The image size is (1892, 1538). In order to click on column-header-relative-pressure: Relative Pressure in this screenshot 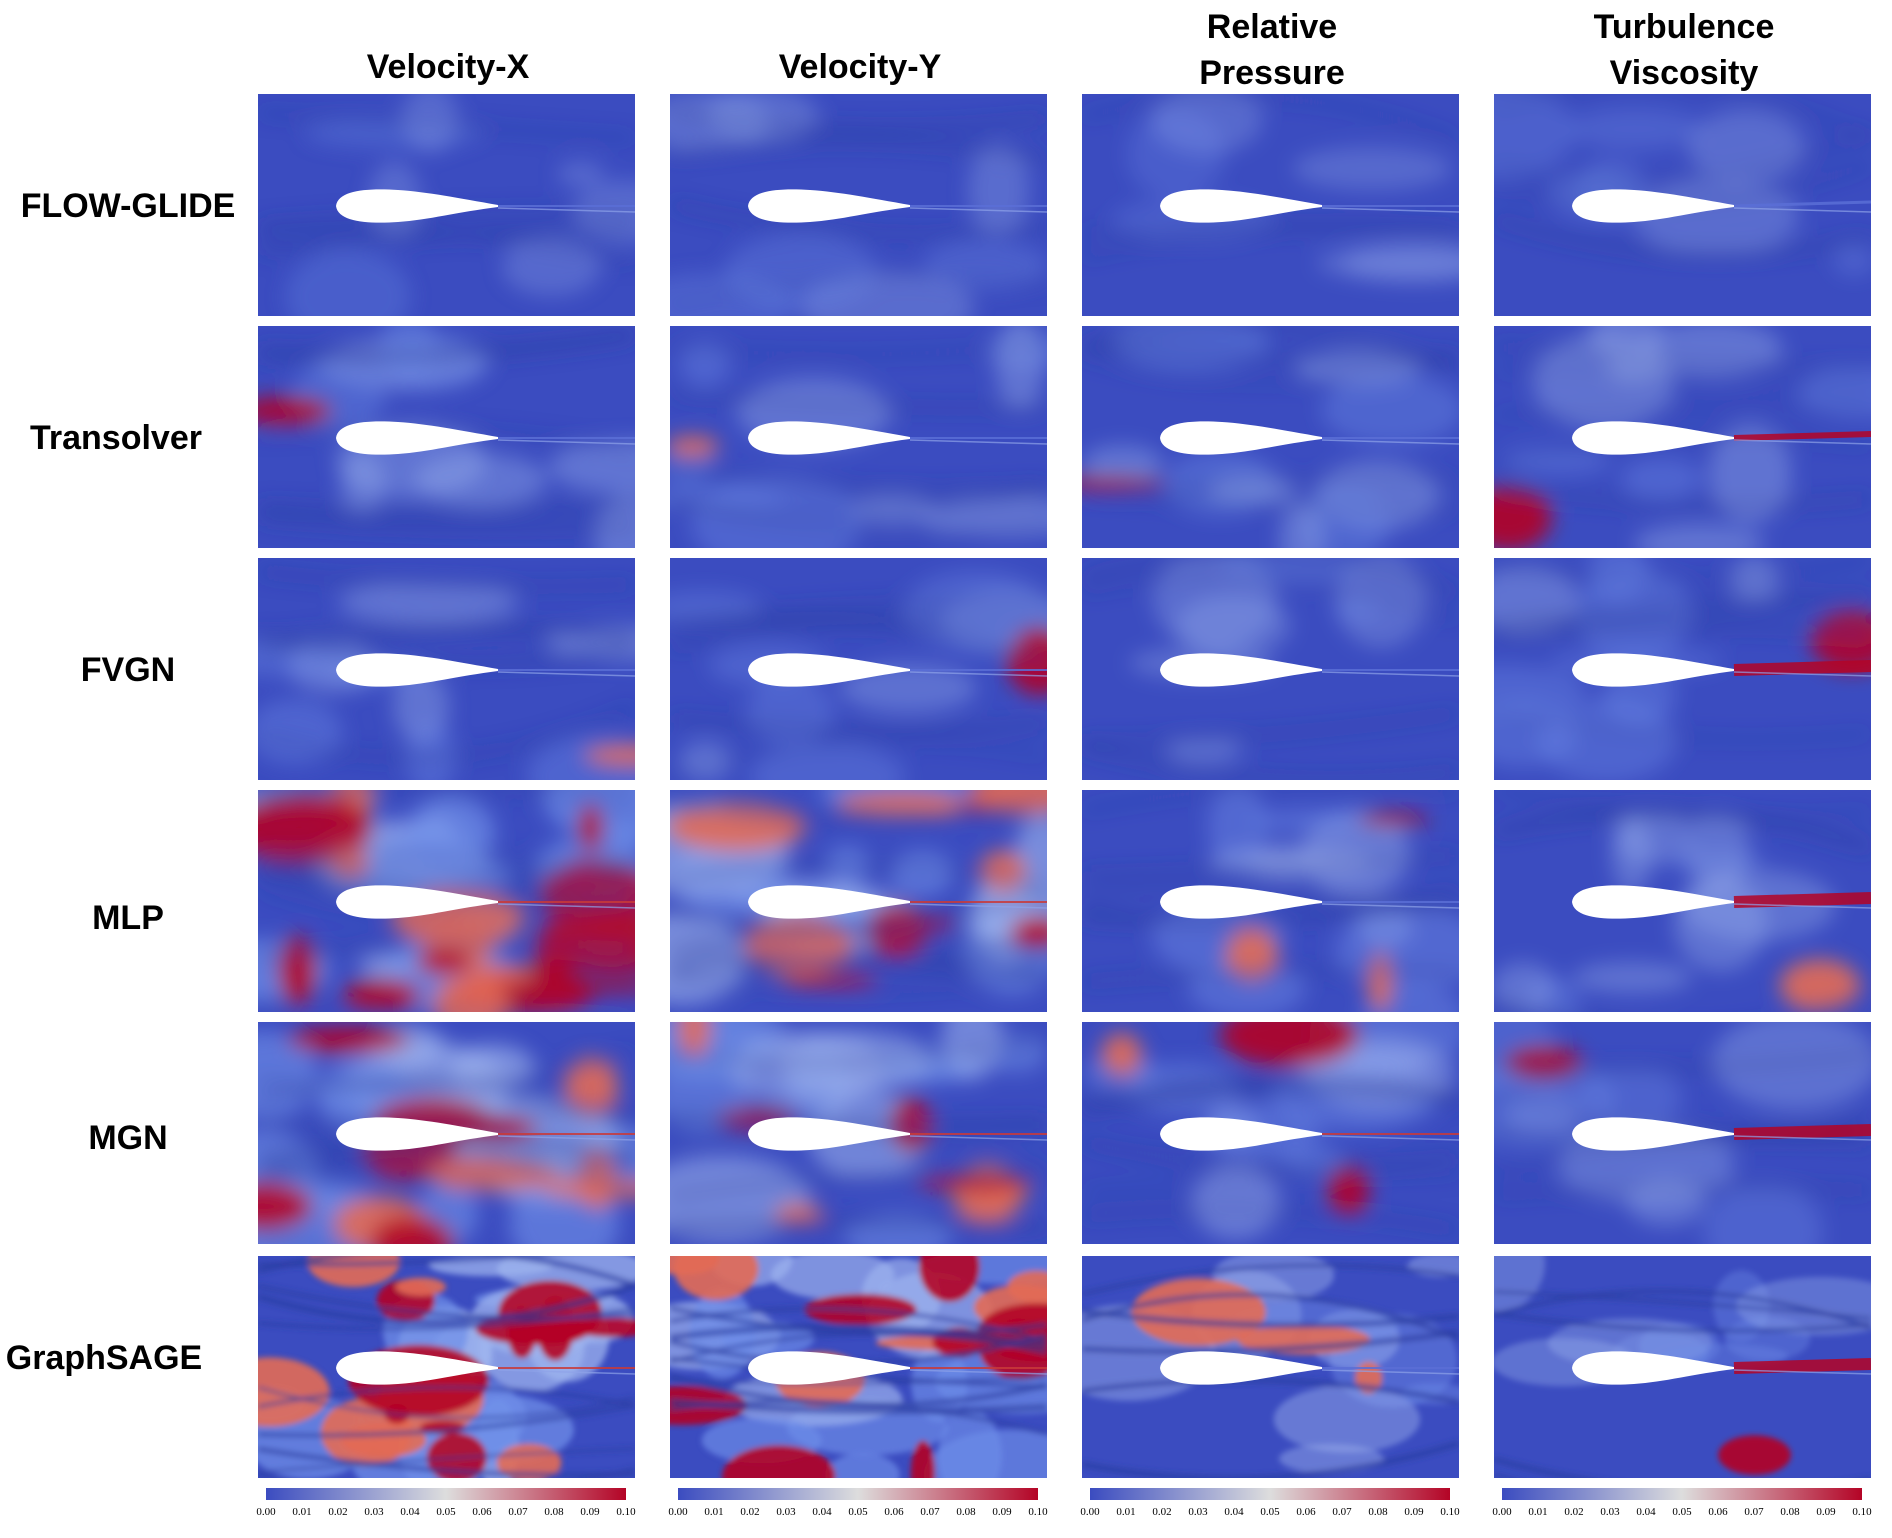, I will do `click(1272, 50)`.